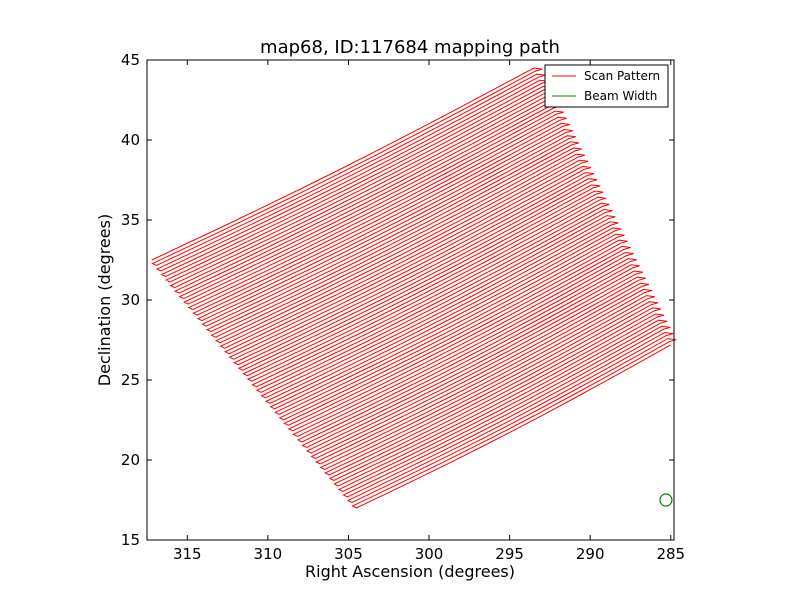  What do you see at coordinates (130, 220) in the screenshot?
I see `y-tick-label: 35` at bounding box center [130, 220].